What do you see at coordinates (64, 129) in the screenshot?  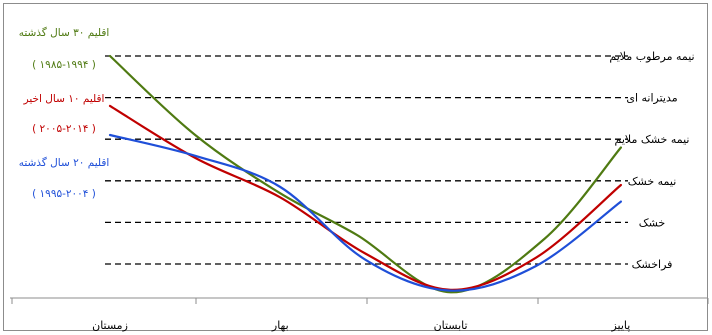 I see `series-label-period-1: ( ۲۰۰۵-۲۰۱۴ )` at bounding box center [64, 129].